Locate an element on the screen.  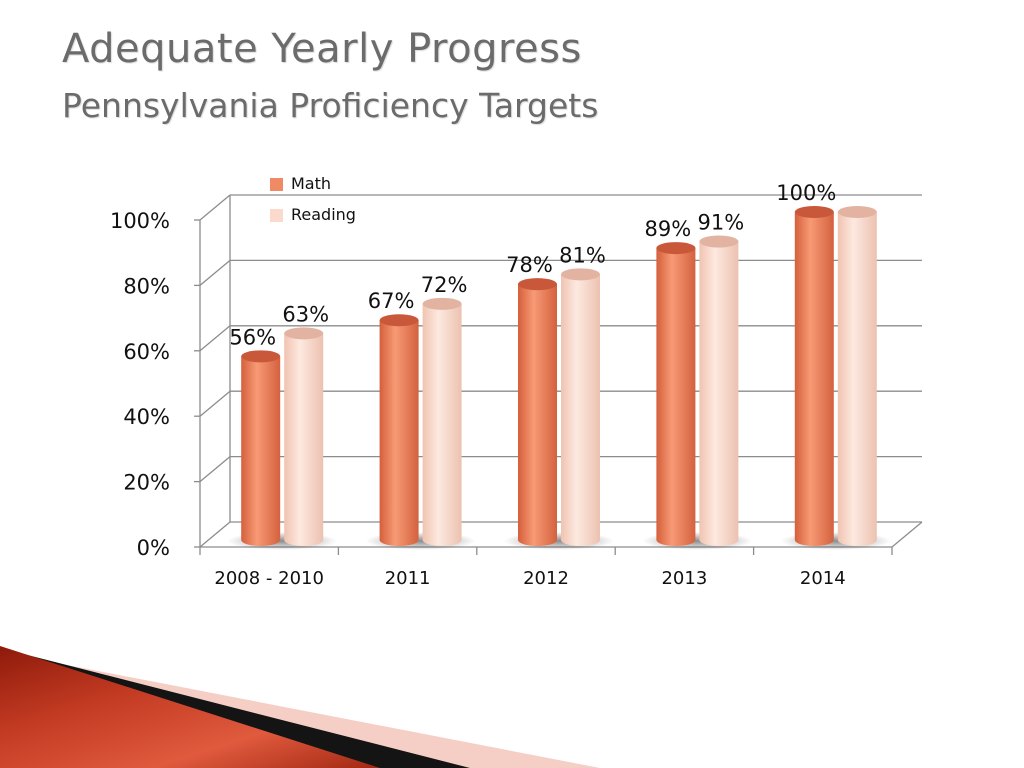
chart-labels: 56%63% 67%72% 78% 81% 89% 91% 100% is located at coordinates (532, 265).